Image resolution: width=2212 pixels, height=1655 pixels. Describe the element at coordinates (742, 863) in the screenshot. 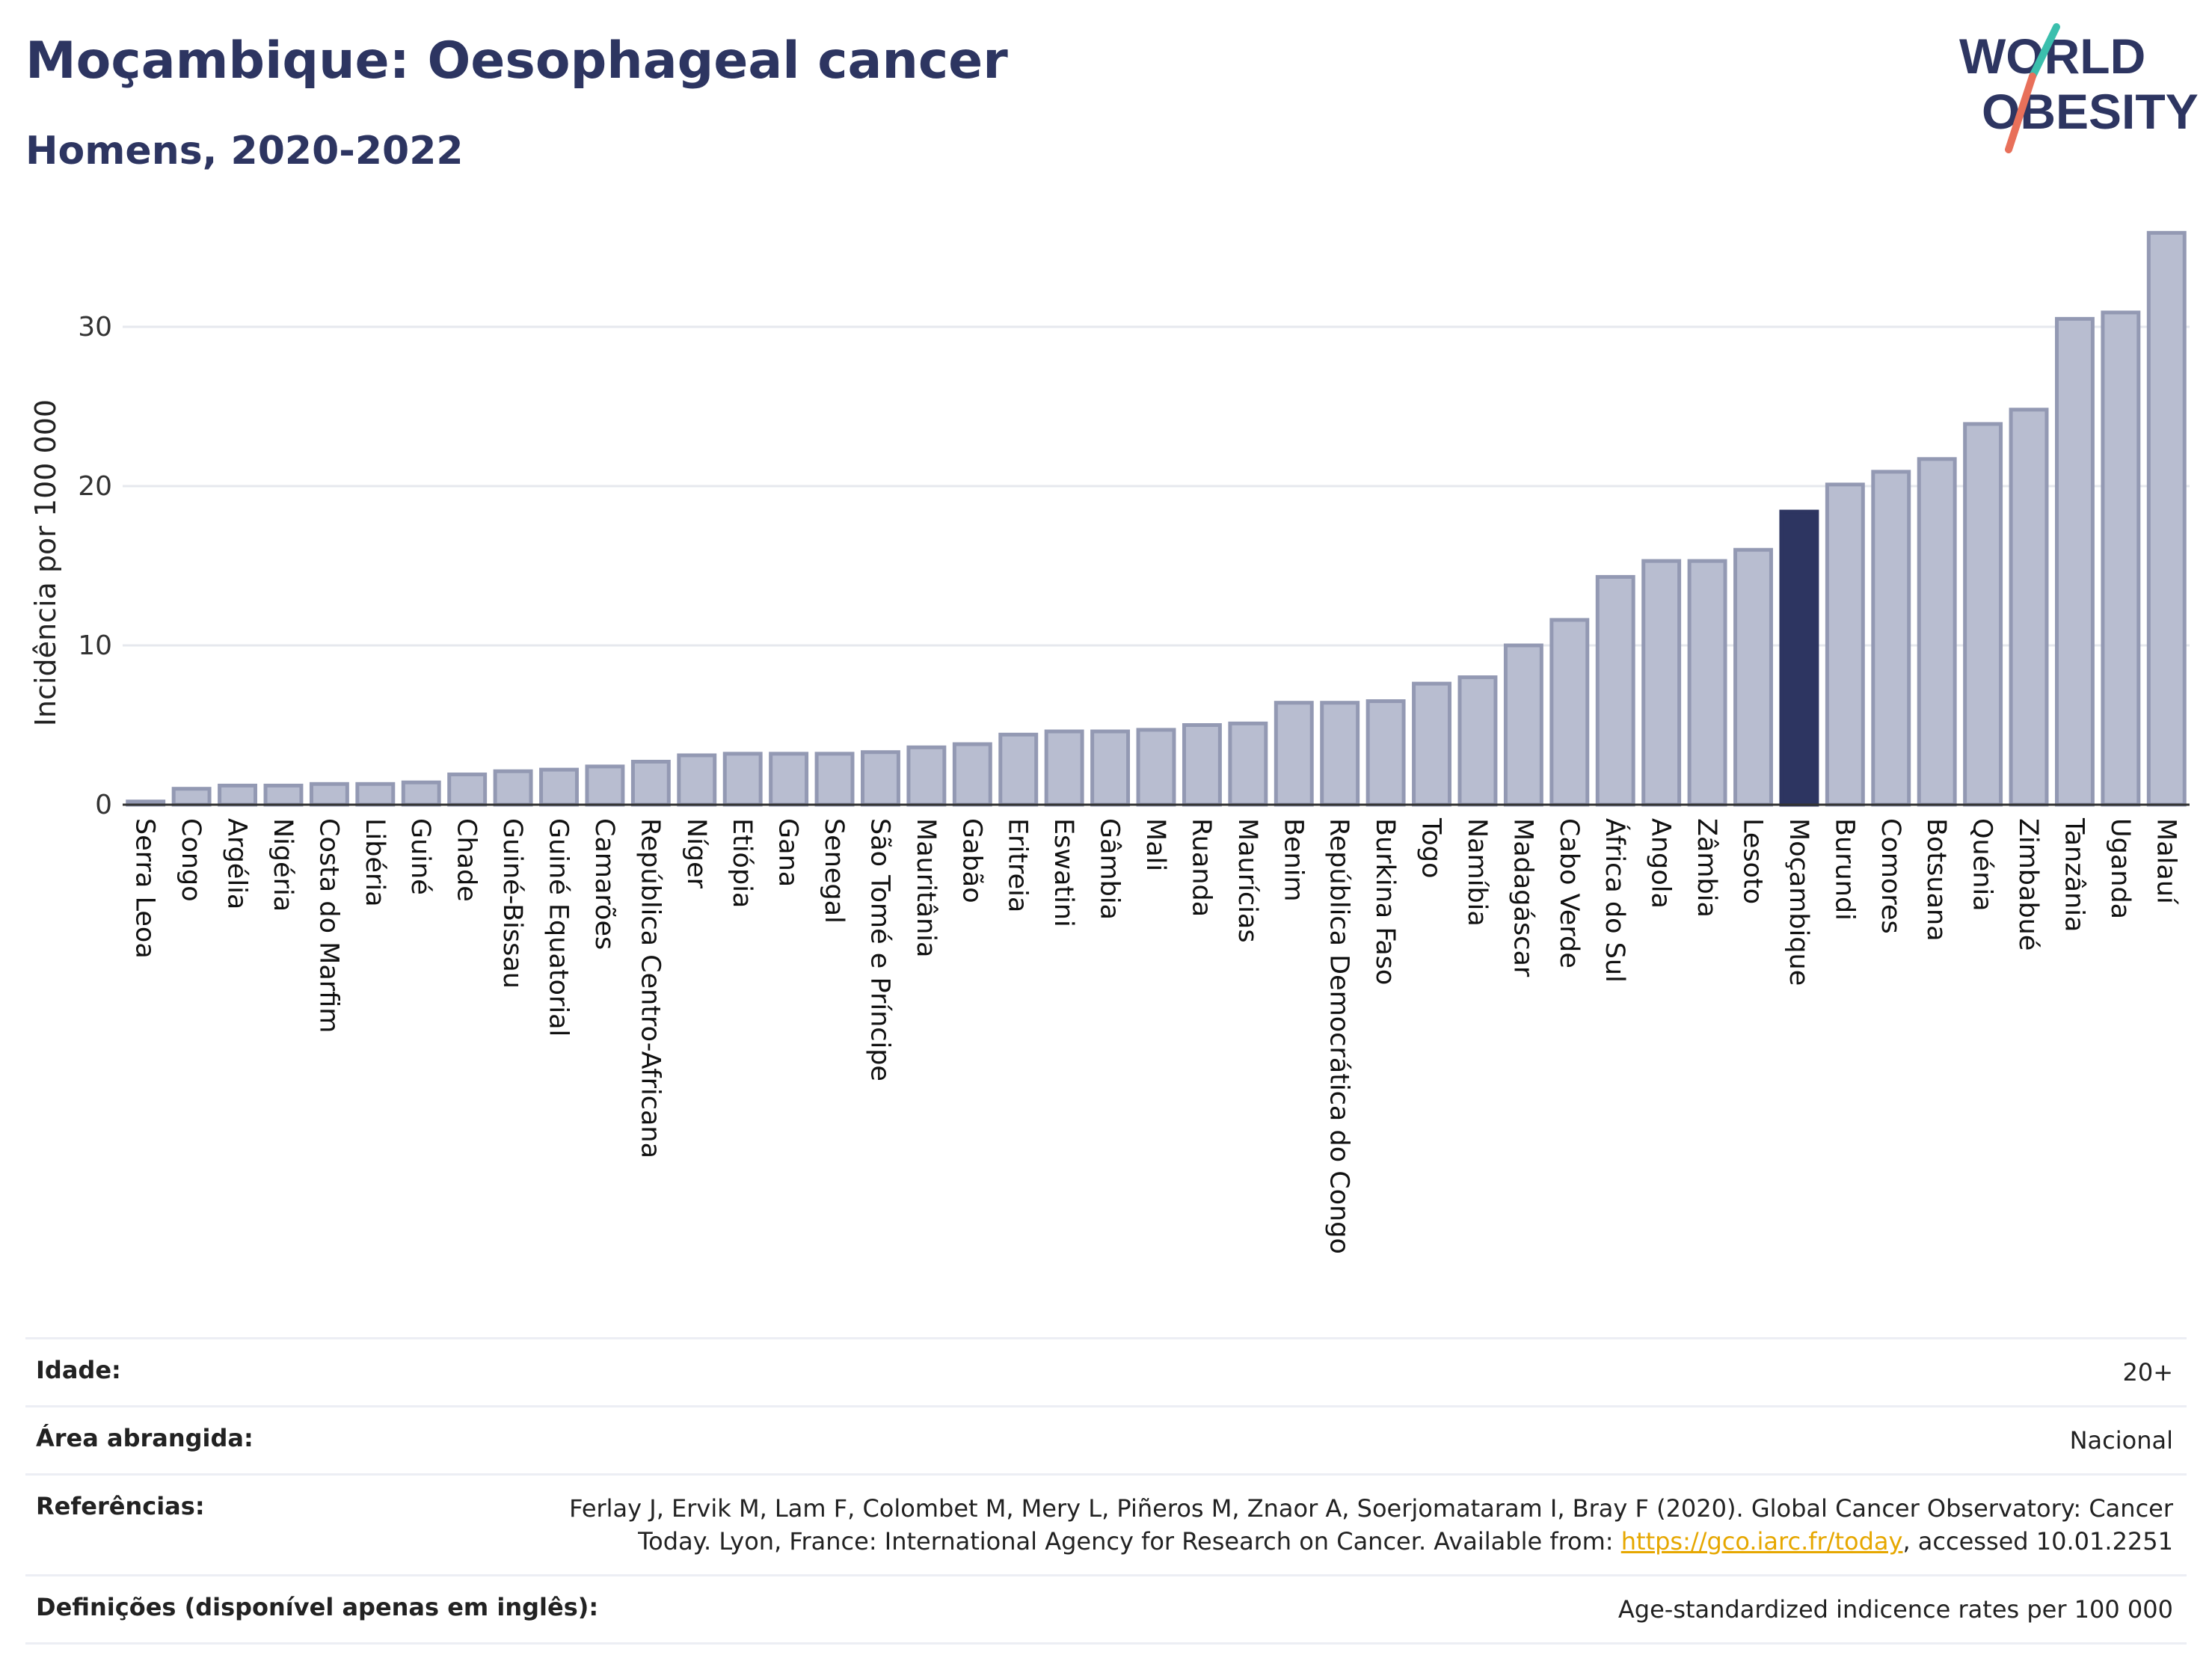

I see `x-tick-label: Etiópia` at that location.